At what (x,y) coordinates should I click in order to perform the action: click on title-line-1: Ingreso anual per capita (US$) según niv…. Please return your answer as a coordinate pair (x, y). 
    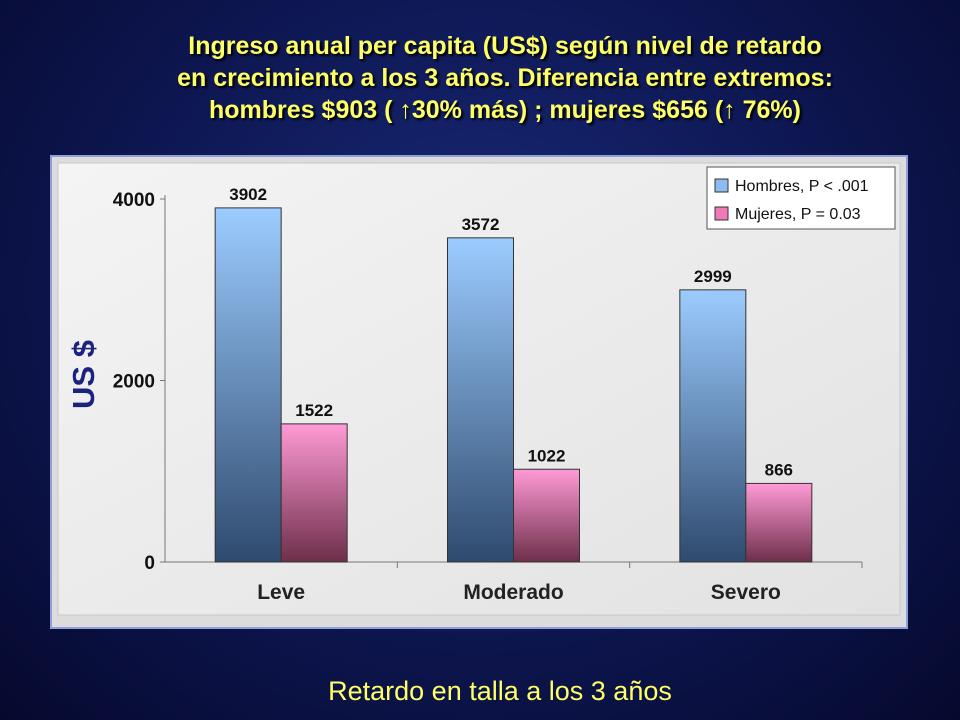
    Looking at the image, I should click on (505, 46).